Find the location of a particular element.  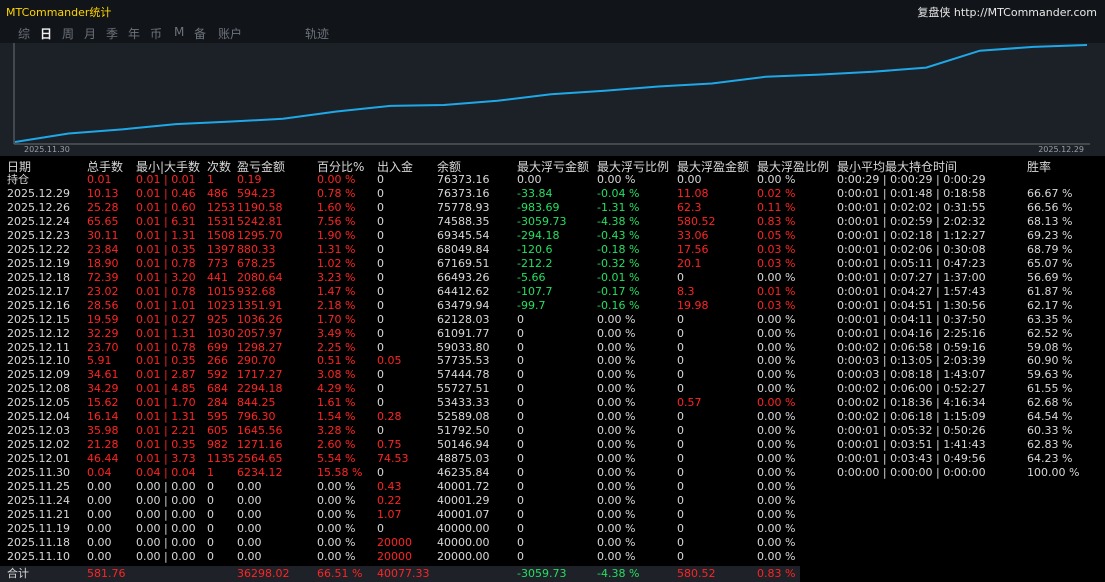

row-label: 持仓 is located at coordinates (18, 179).